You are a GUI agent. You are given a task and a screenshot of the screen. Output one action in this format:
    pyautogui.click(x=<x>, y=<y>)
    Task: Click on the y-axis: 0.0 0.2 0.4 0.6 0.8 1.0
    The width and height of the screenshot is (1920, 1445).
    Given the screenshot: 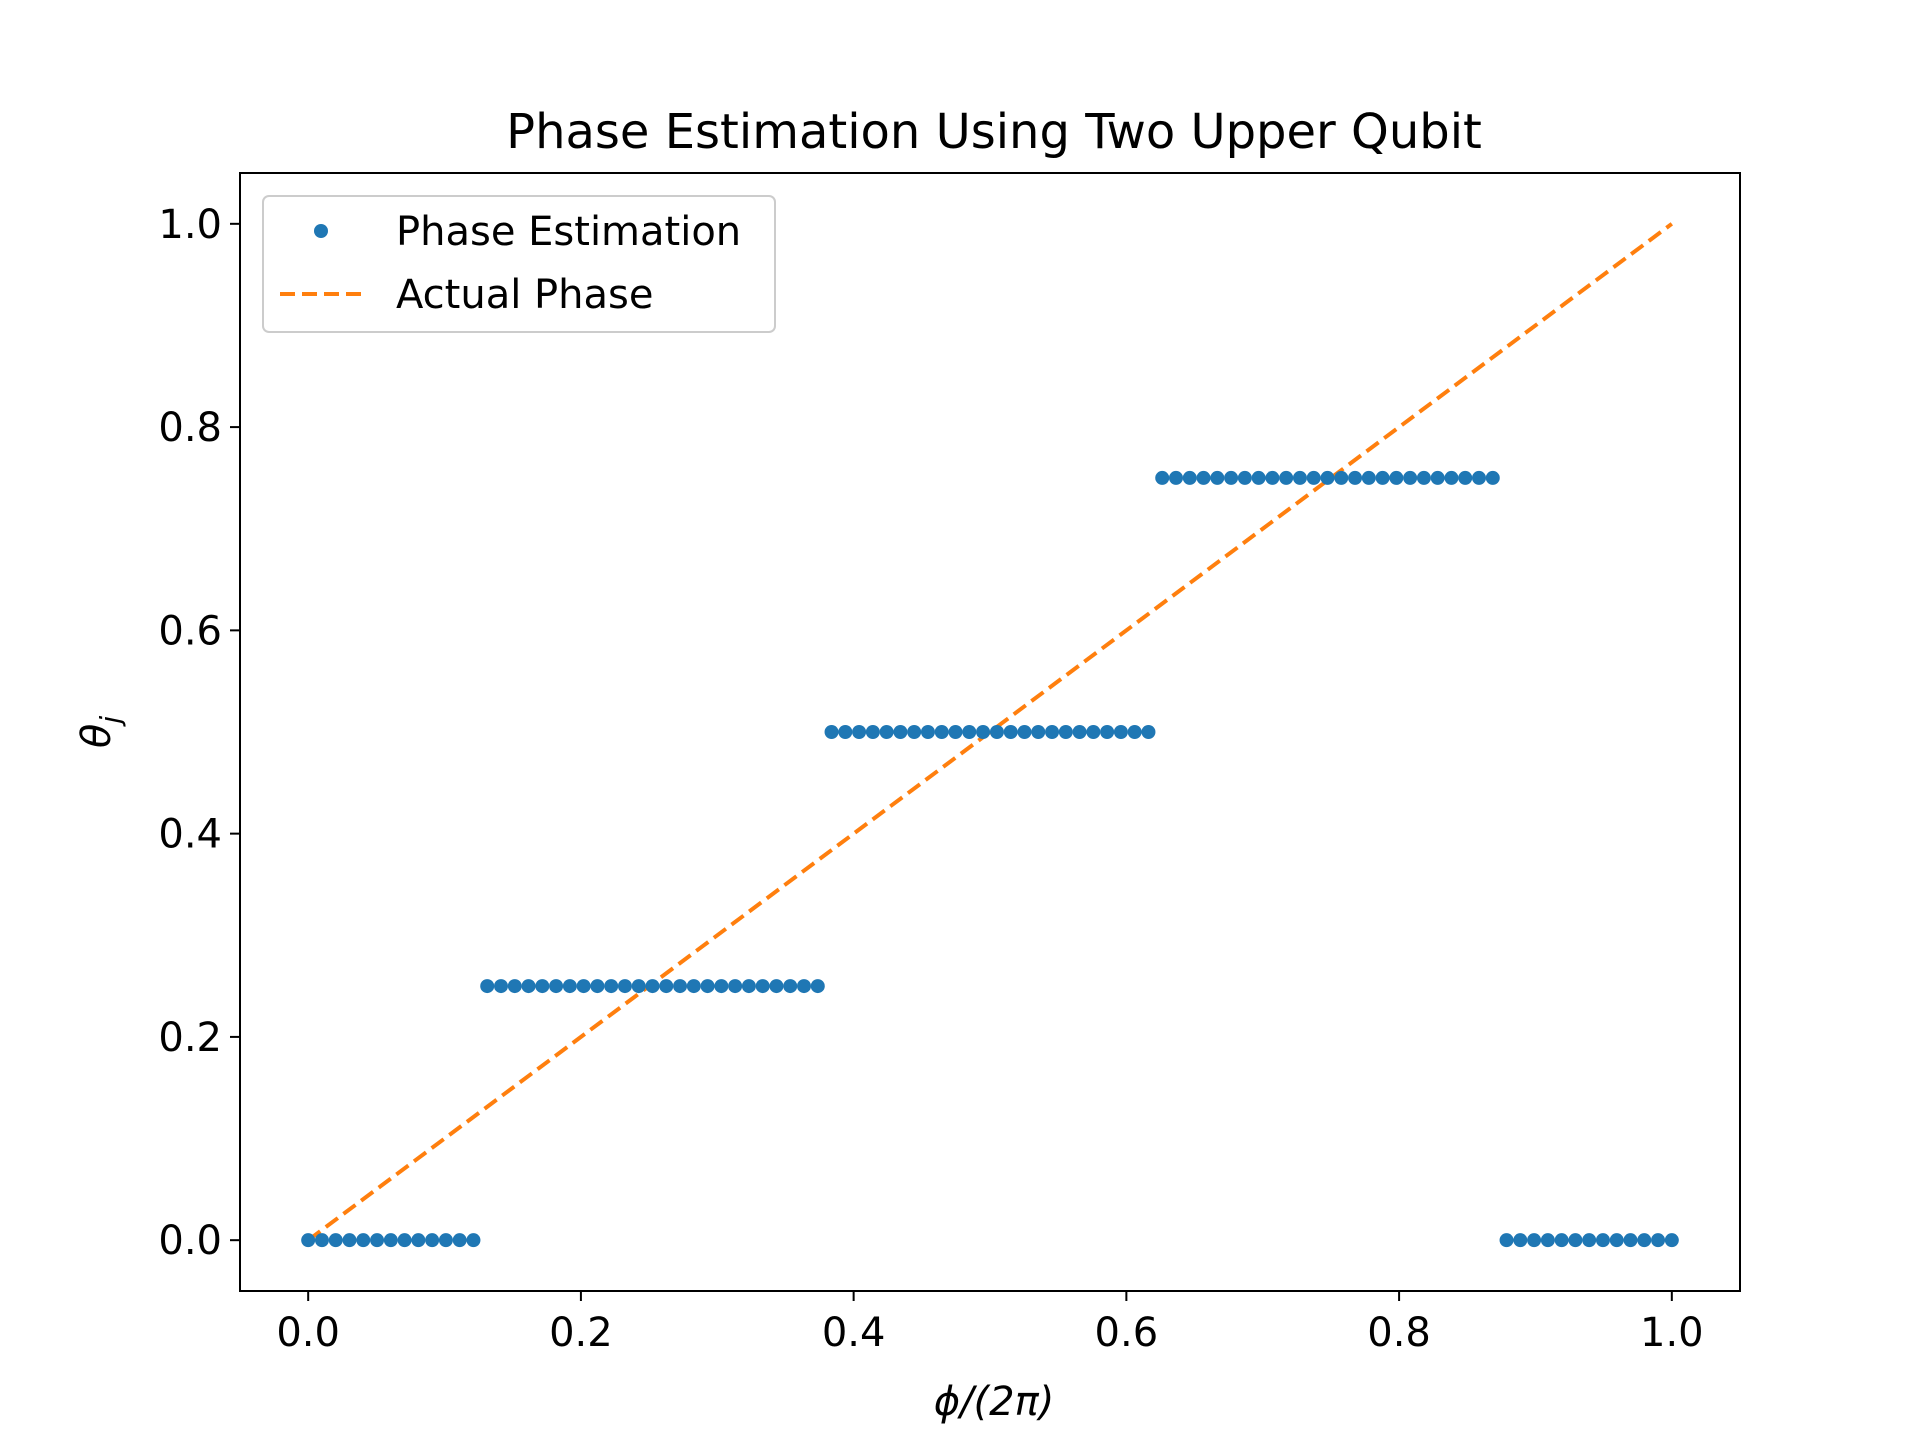 What is the action you would take?
    pyautogui.click(x=199, y=733)
    